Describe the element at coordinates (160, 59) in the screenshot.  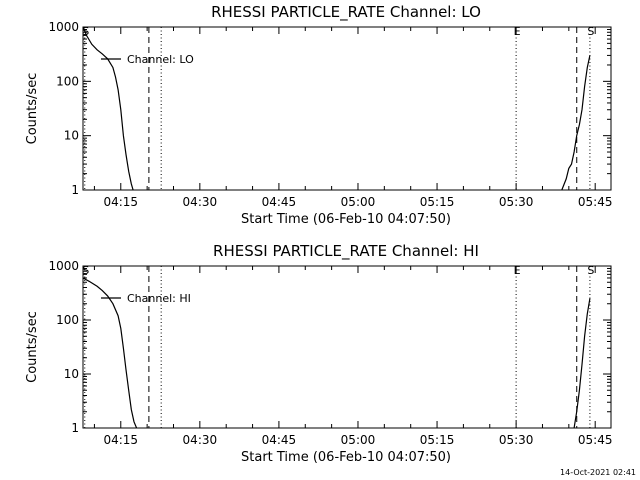
I see `legend-label: Channel: LO` at that location.